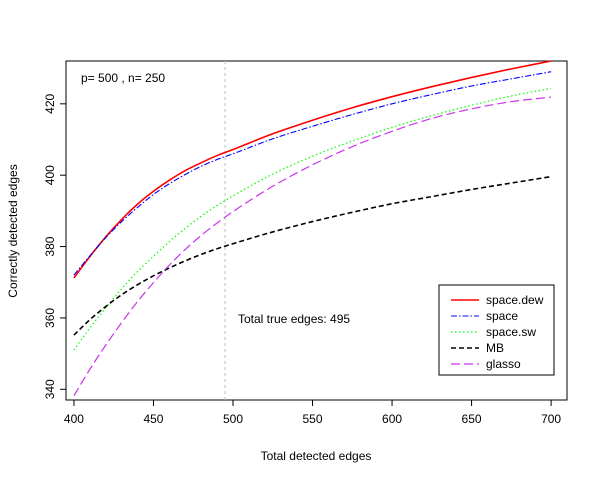 The image size is (599, 480). What do you see at coordinates (153, 419) in the screenshot?
I see `x-tick-label: 450` at bounding box center [153, 419].